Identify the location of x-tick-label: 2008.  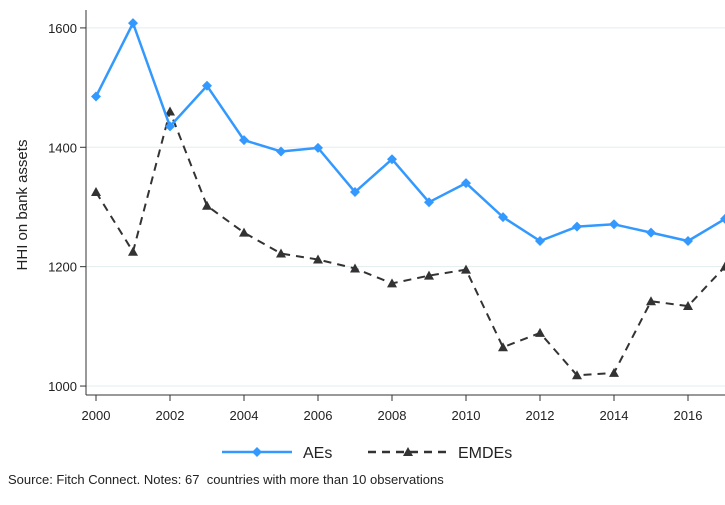
(392, 415).